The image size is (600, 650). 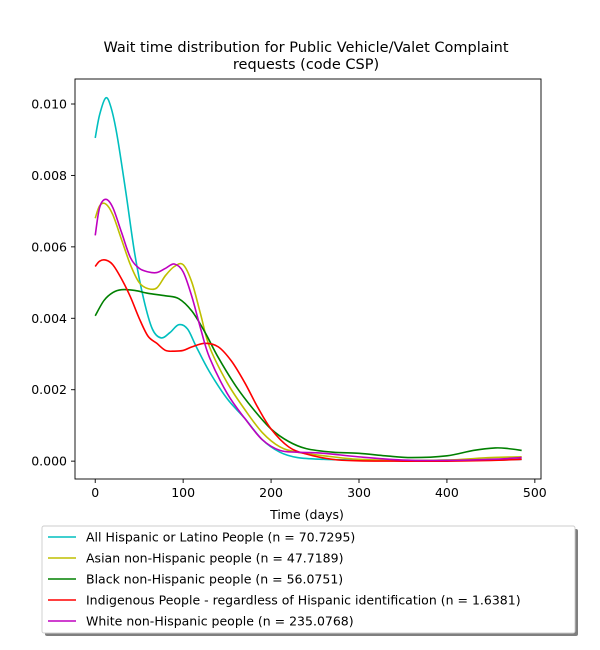 What do you see at coordinates (49, 389) in the screenshot?
I see `y-tick-label: 0.002` at bounding box center [49, 389].